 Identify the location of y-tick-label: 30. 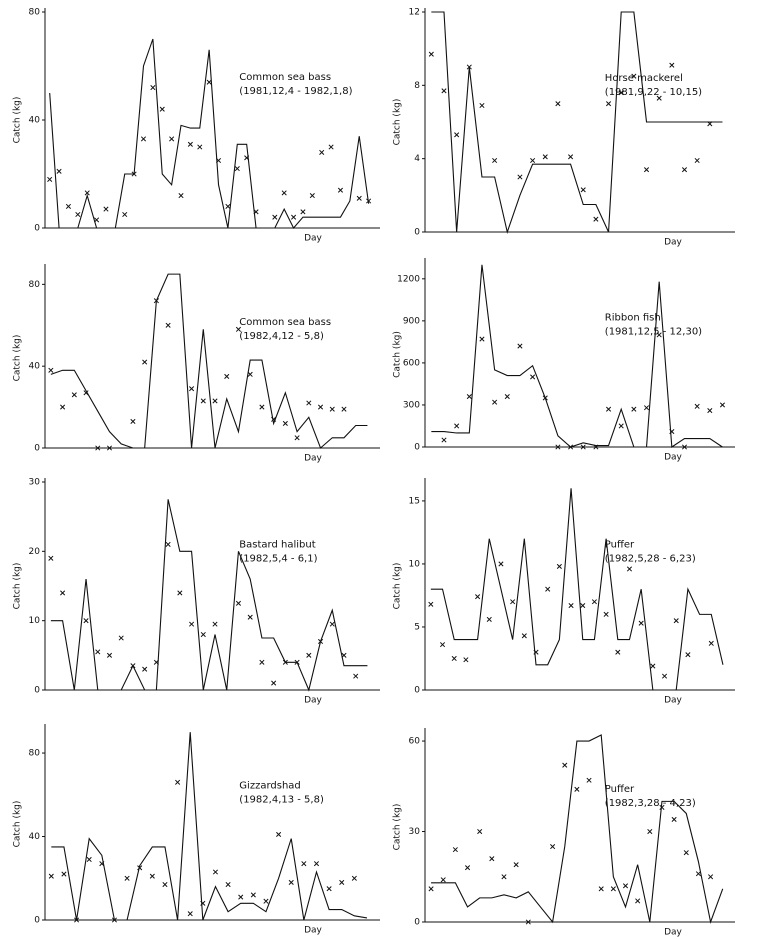
(35, 483).